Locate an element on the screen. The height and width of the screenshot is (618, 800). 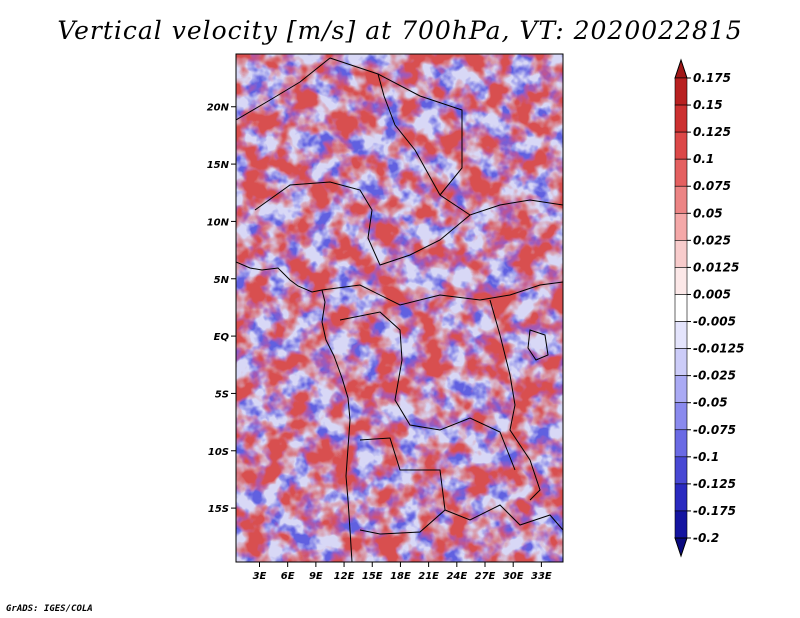
x-tick-label: 9E is located at coordinates (316, 576).